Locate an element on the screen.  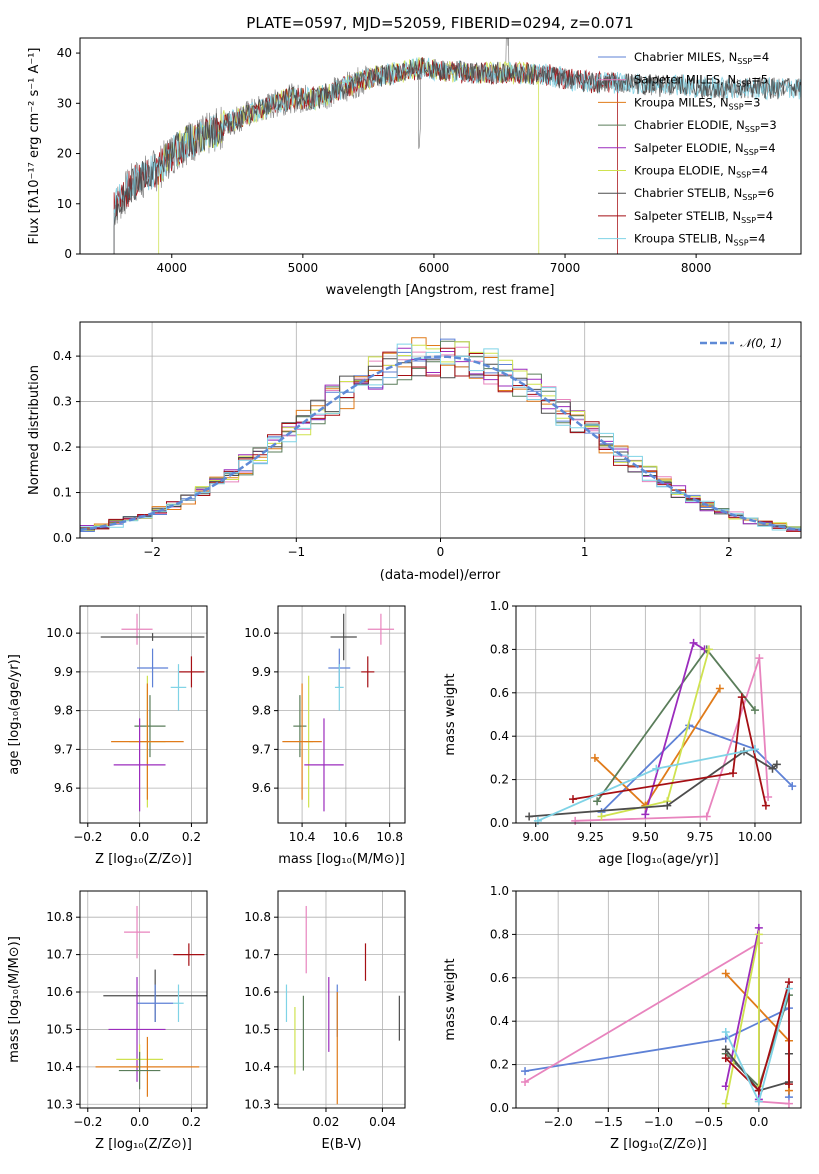
mass-vs-Z-grid is located at coordinates (143, 999).